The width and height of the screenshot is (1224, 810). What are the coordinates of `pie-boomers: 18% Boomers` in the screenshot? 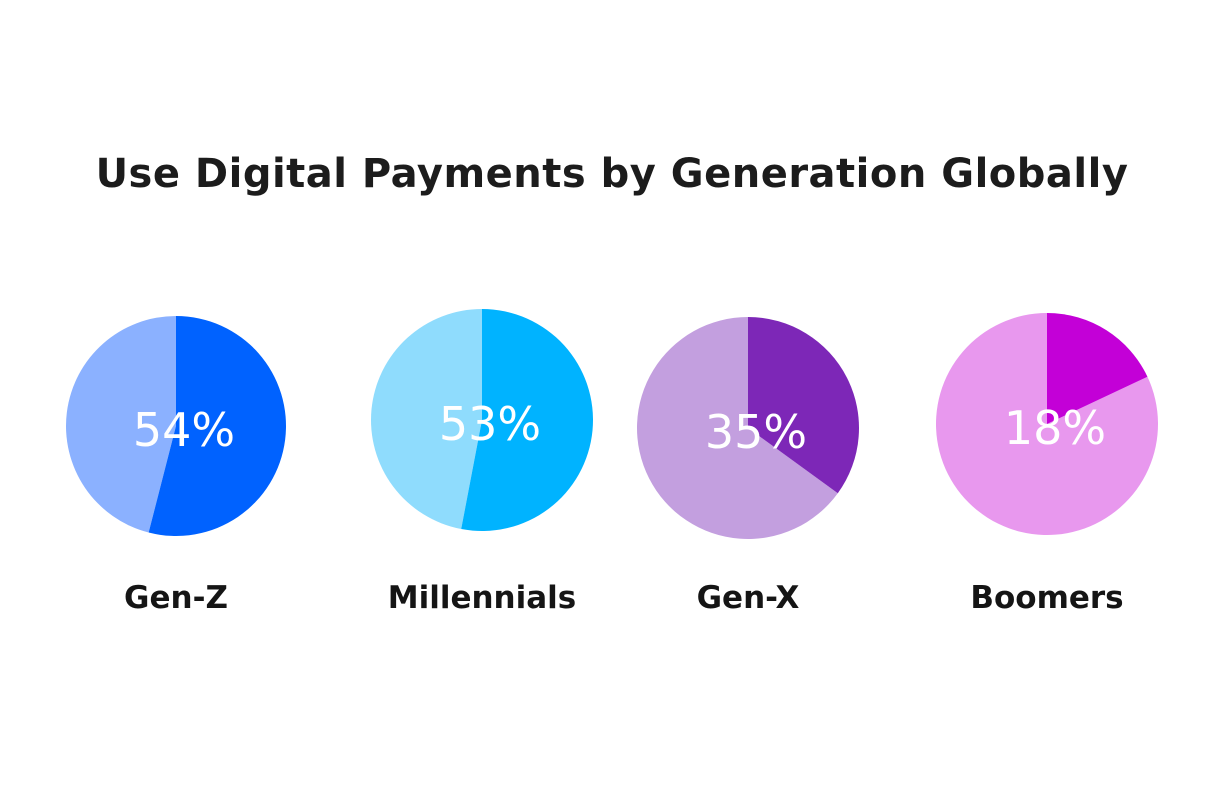 It's located at (1047, 464).